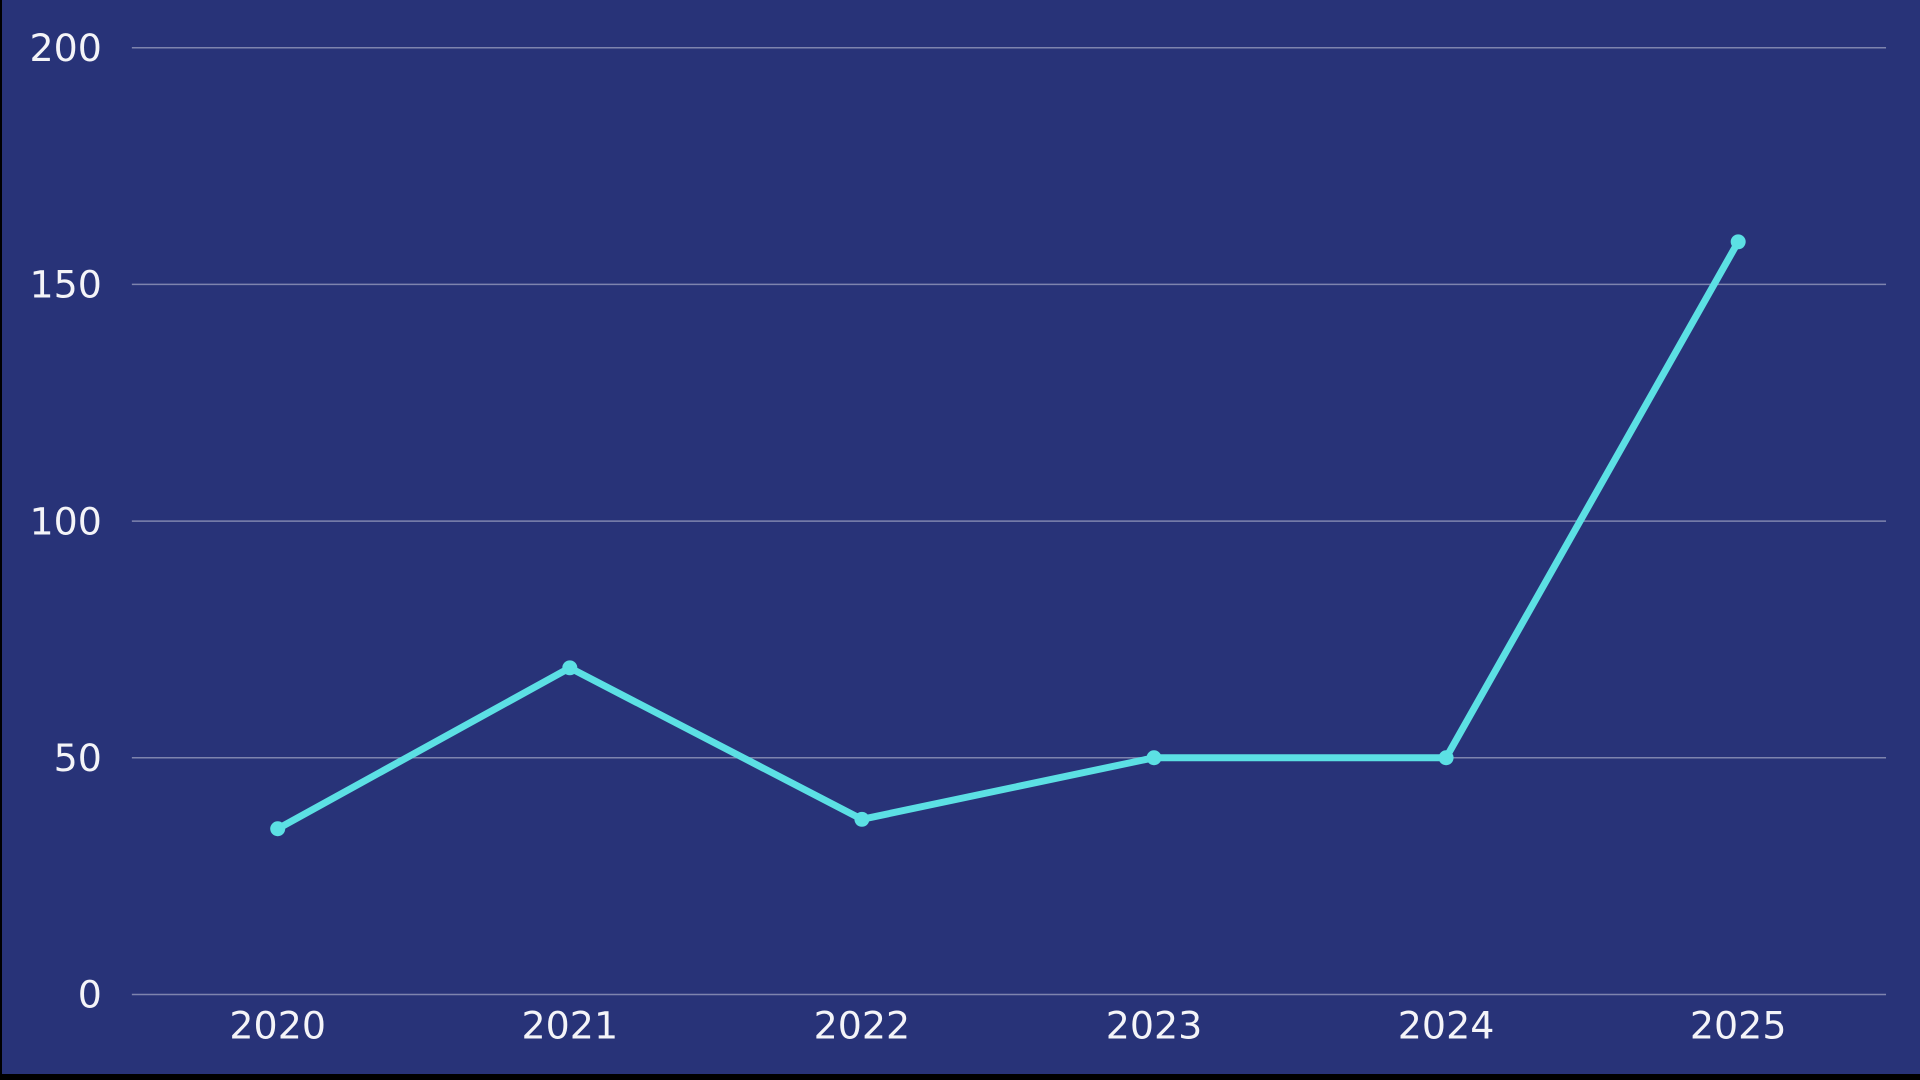  I want to click on y-tick-label: 50, so click(78, 758).